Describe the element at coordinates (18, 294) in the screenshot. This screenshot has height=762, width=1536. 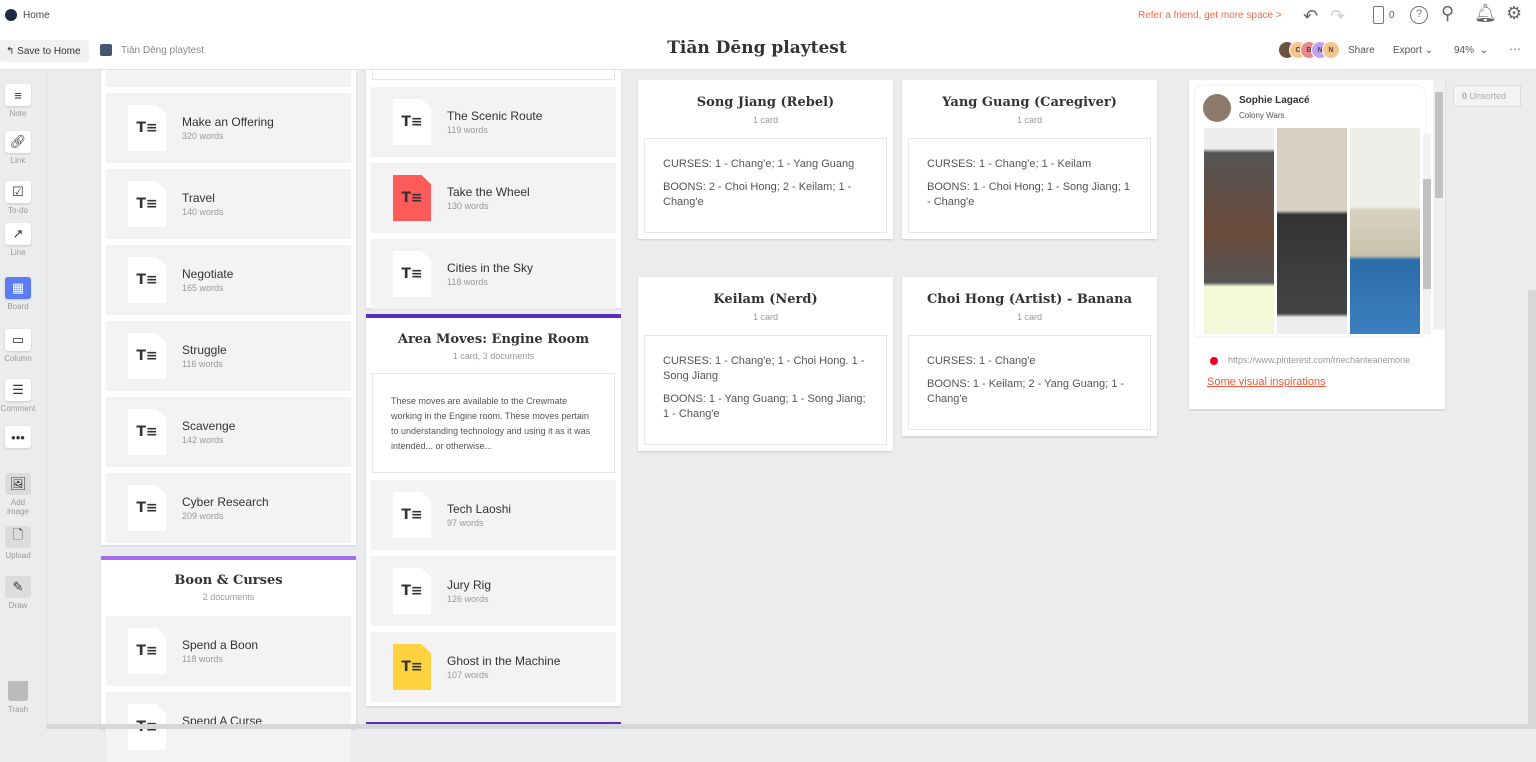
I see `tool-board: ▦ Board` at that location.